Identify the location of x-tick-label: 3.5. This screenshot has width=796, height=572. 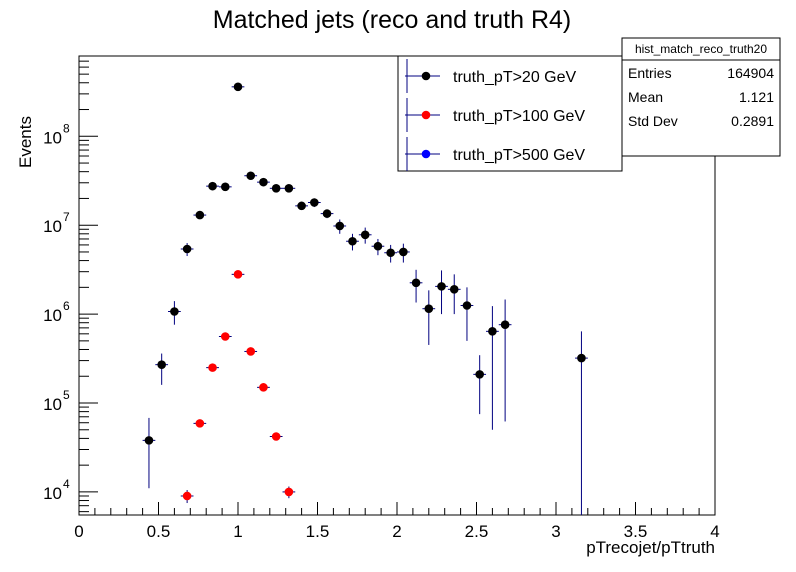
(636, 531).